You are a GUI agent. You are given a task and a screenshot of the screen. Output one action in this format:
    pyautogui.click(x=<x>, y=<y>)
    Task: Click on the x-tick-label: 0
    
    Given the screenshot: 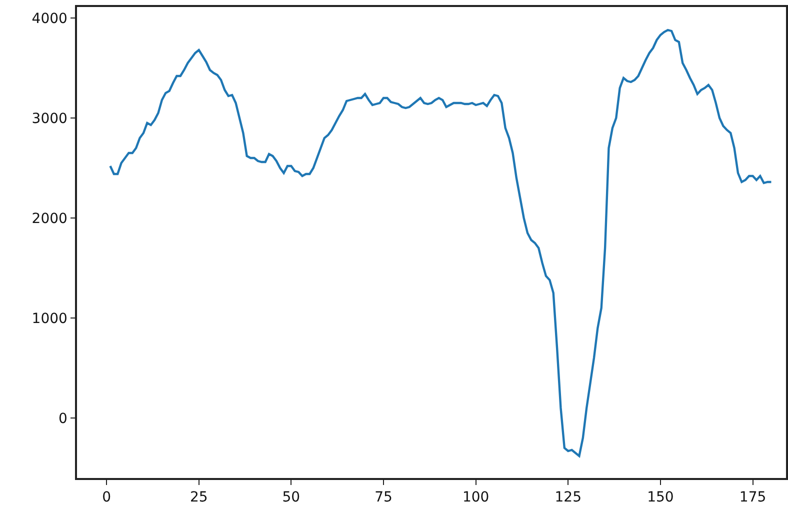 What is the action you would take?
    pyautogui.click(x=106, y=498)
    